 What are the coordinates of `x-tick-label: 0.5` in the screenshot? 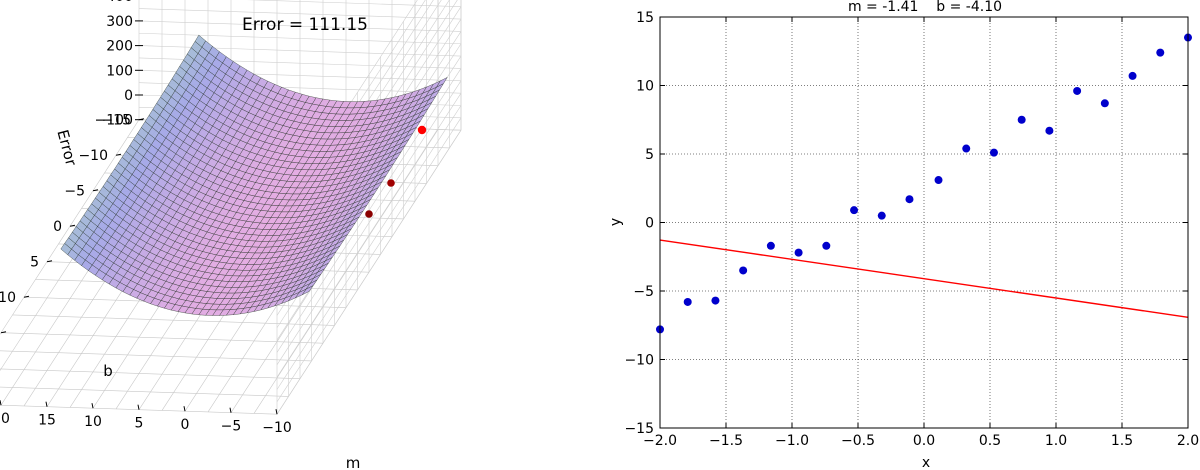 It's located at (990, 441).